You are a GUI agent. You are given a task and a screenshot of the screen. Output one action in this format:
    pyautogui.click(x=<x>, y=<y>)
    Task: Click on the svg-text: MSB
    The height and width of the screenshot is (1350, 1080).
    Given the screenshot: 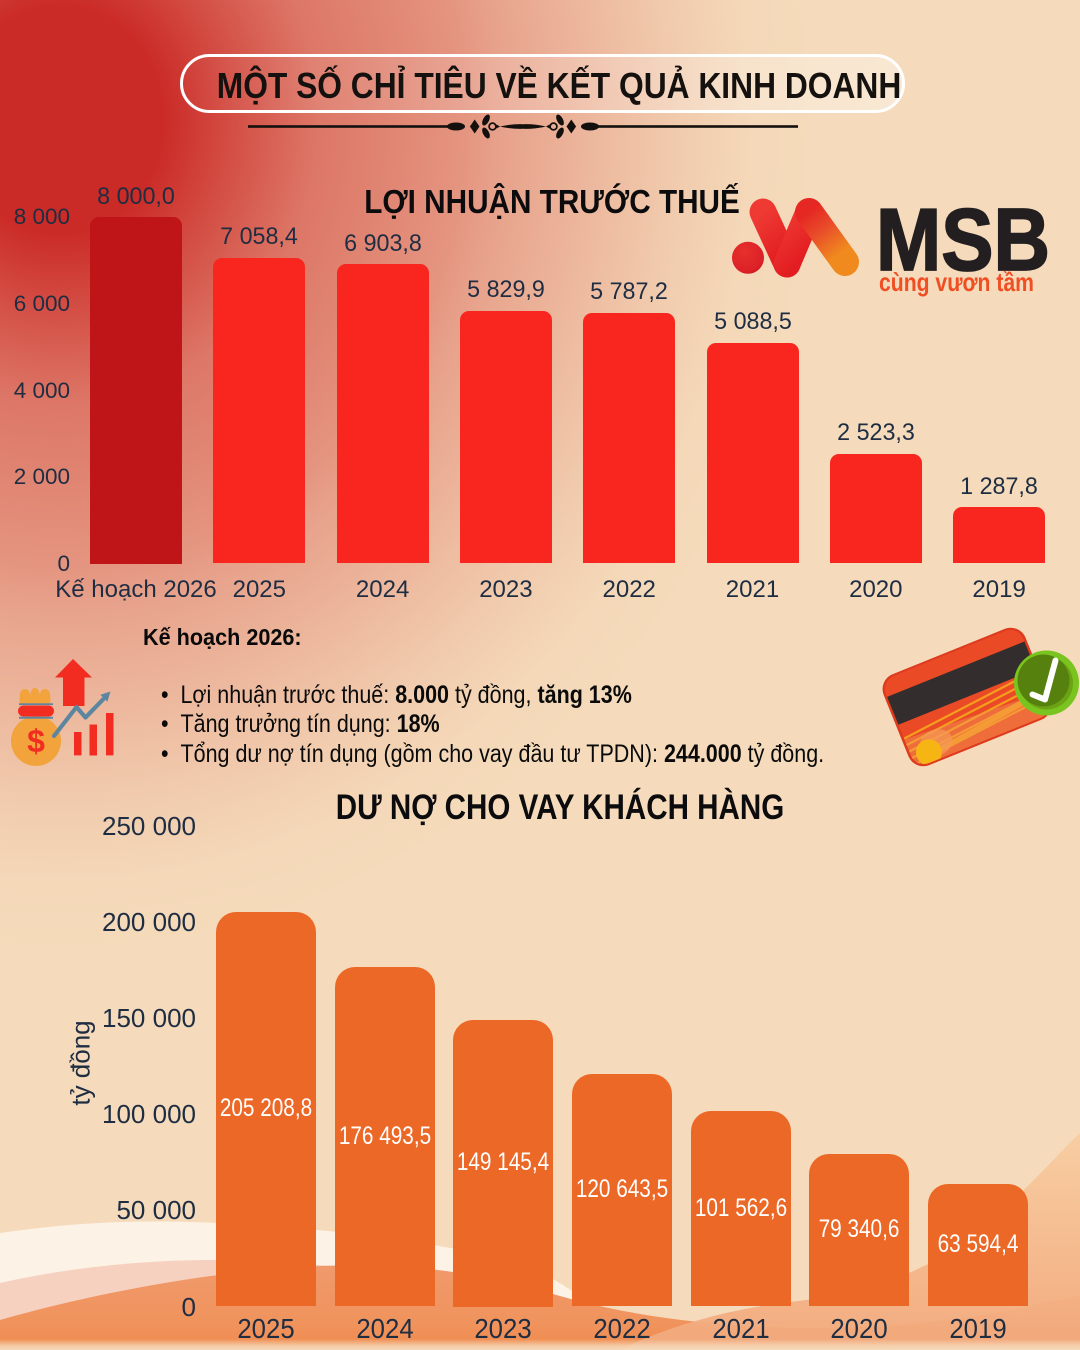 What is the action you would take?
    pyautogui.click(x=963, y=240)
    